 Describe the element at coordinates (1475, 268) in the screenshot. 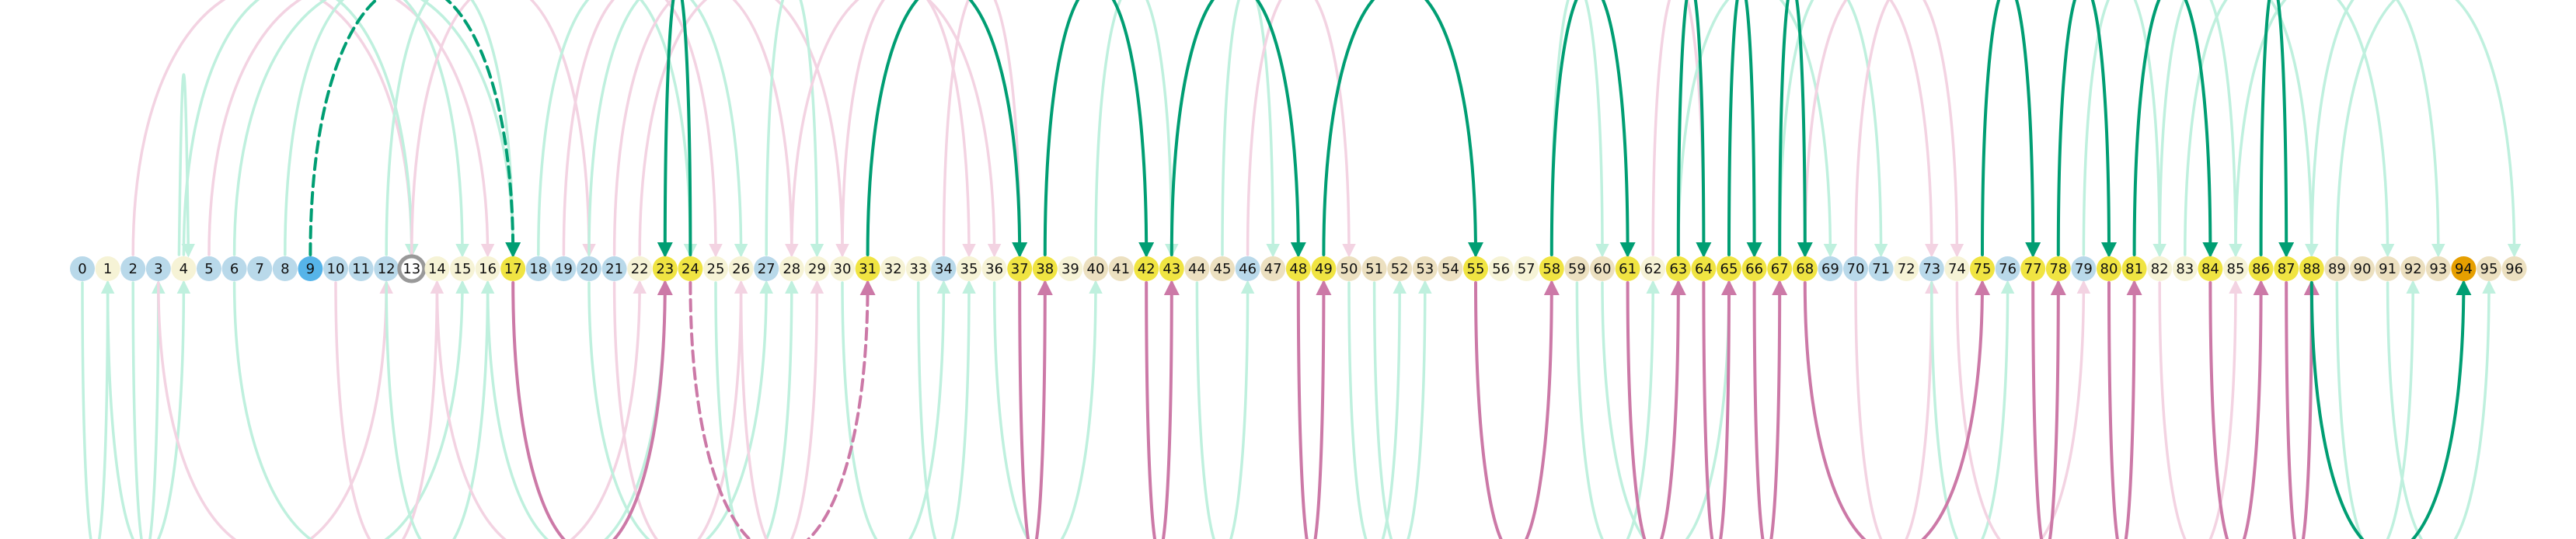

I see `node-55: 55` at that location.